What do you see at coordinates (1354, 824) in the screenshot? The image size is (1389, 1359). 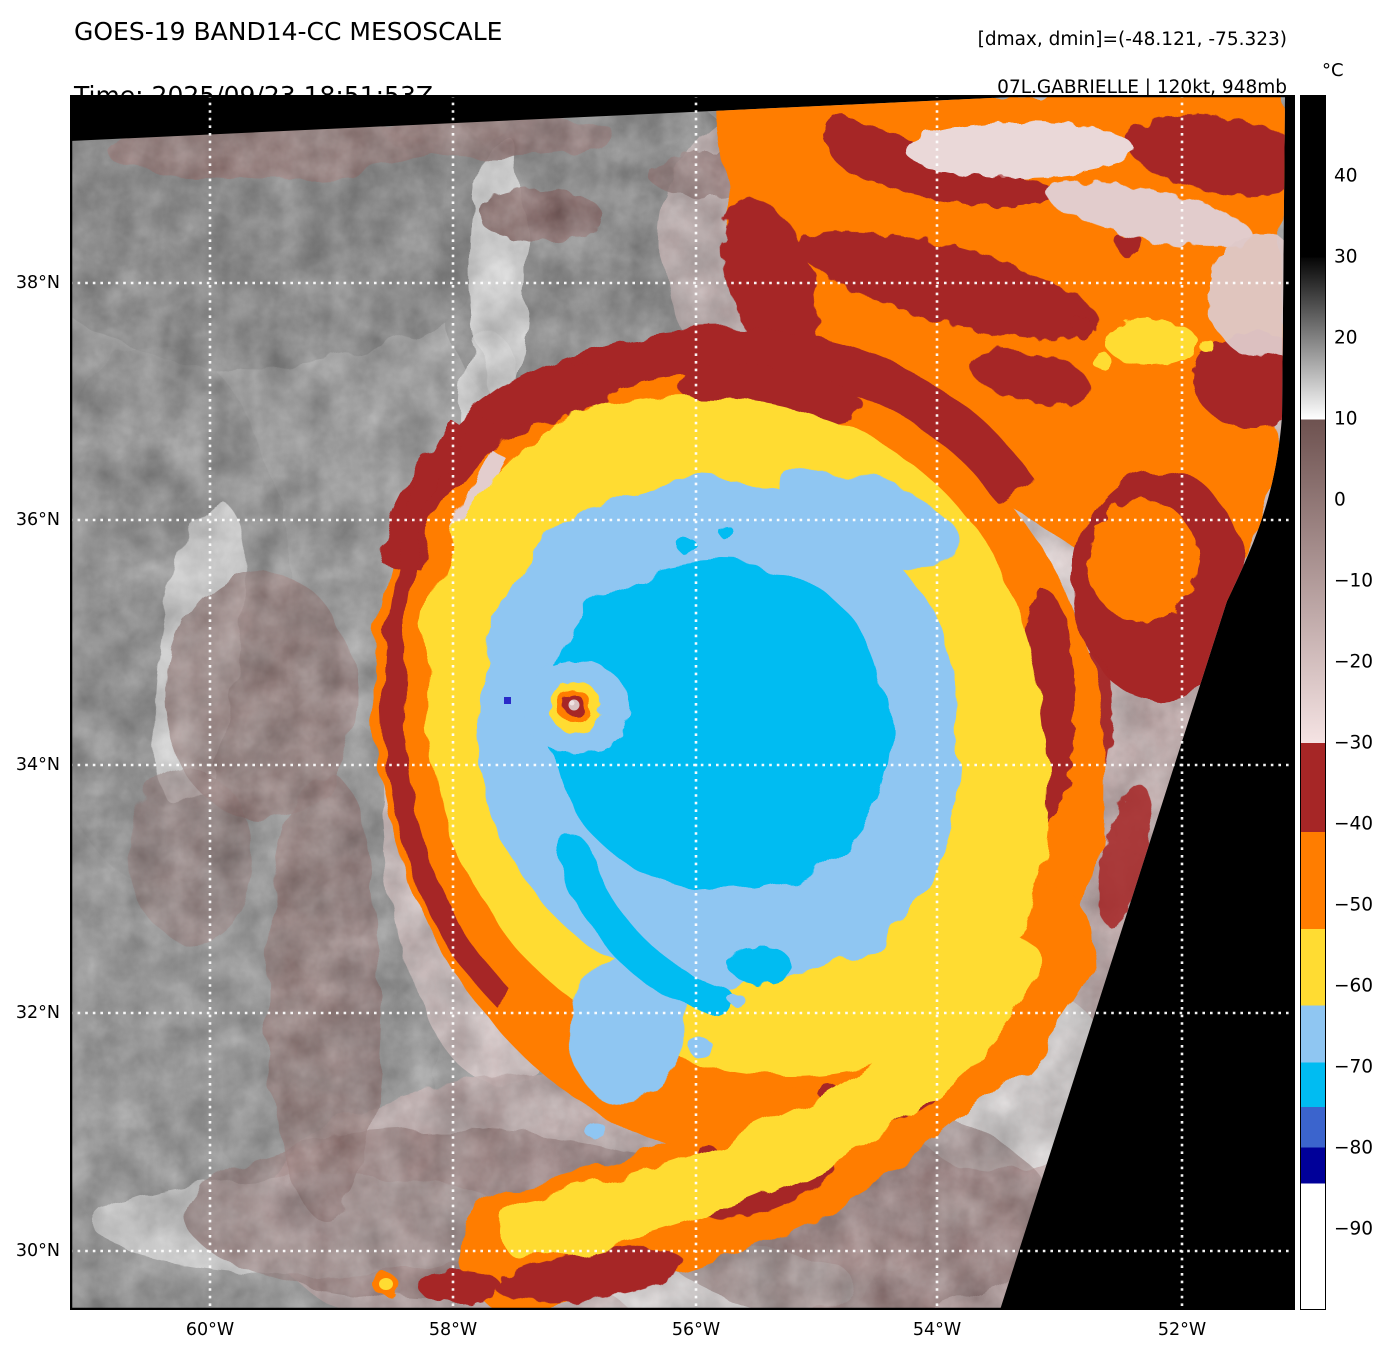 I see `colorbar-tick-label: −40` at bounding box center [1354, 824].